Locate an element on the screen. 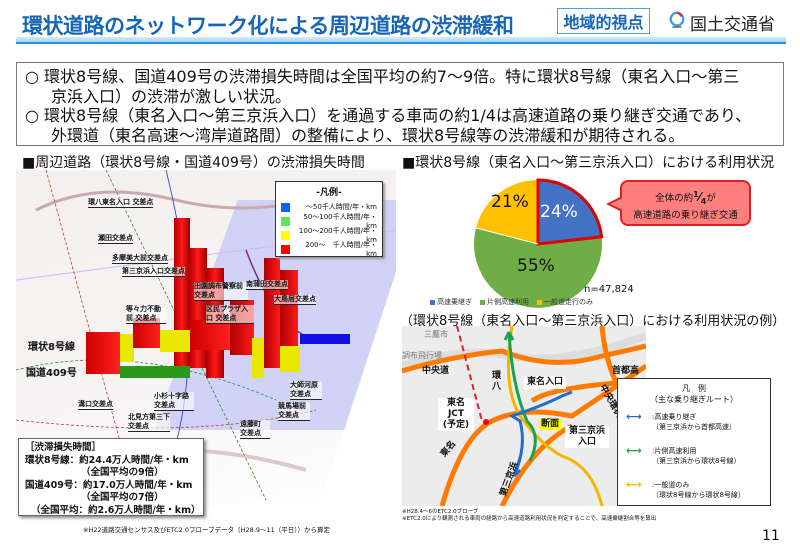 The width and height of the screenshot is (800, 558). green-swatch is located at coordinates (285, 221).